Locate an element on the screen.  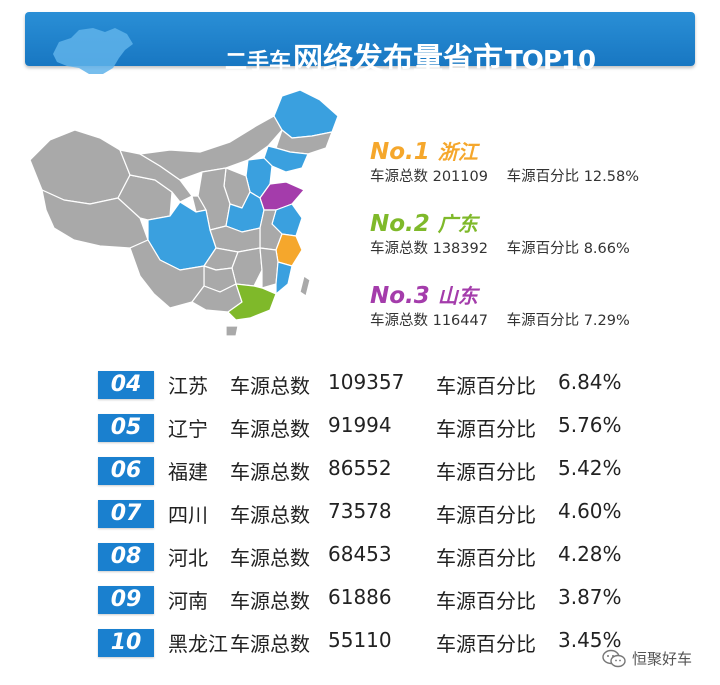
table-row: 08 河北 车源总数 68453 车源百分比 4.28% is located at coordinates (378, 556).